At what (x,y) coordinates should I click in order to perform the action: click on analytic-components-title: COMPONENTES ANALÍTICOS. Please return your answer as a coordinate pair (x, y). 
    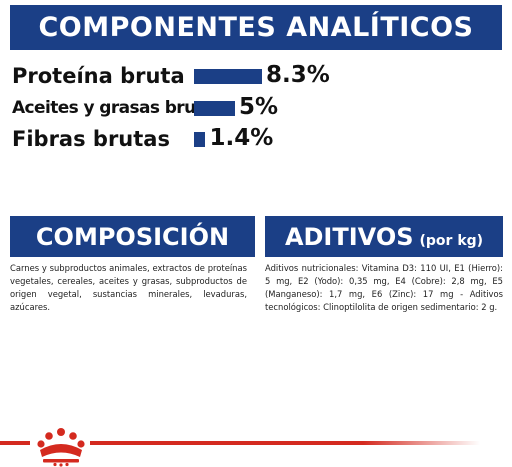
    Looking at the image, I should click on (256, 27).